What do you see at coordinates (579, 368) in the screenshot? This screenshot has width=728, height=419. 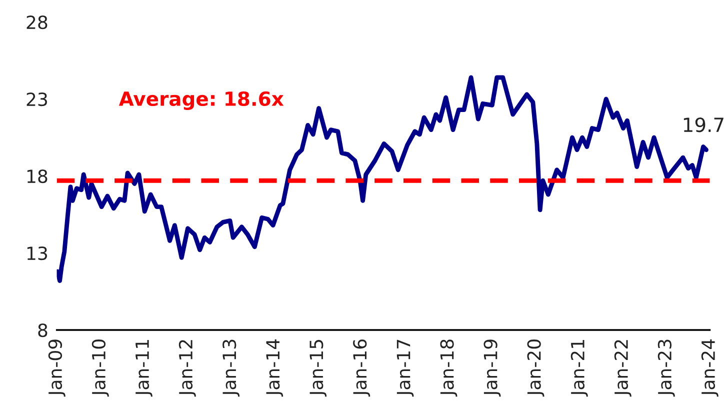 I see `x-tick-label: Jan-21` at bounding box center [579, 368].